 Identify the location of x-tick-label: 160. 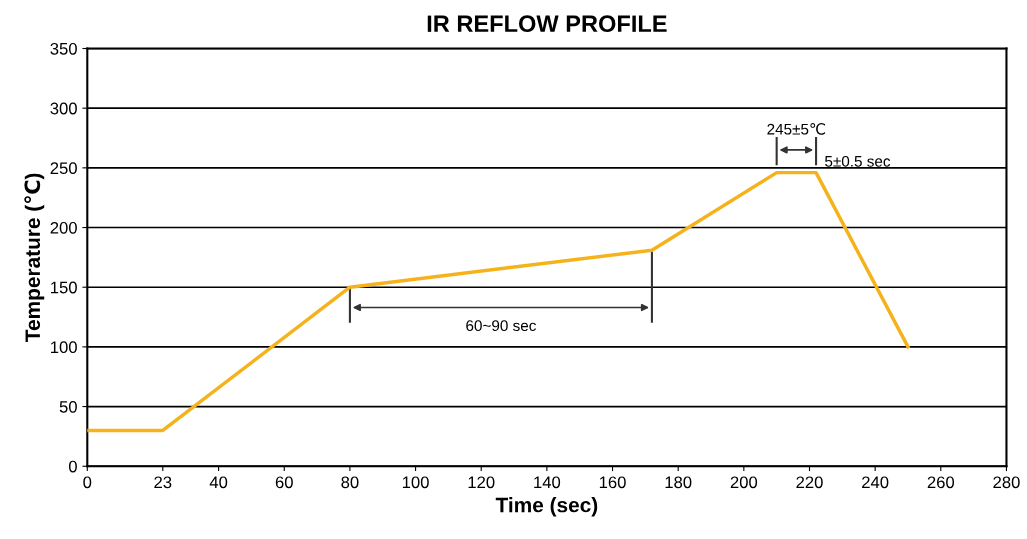
(612, 482).